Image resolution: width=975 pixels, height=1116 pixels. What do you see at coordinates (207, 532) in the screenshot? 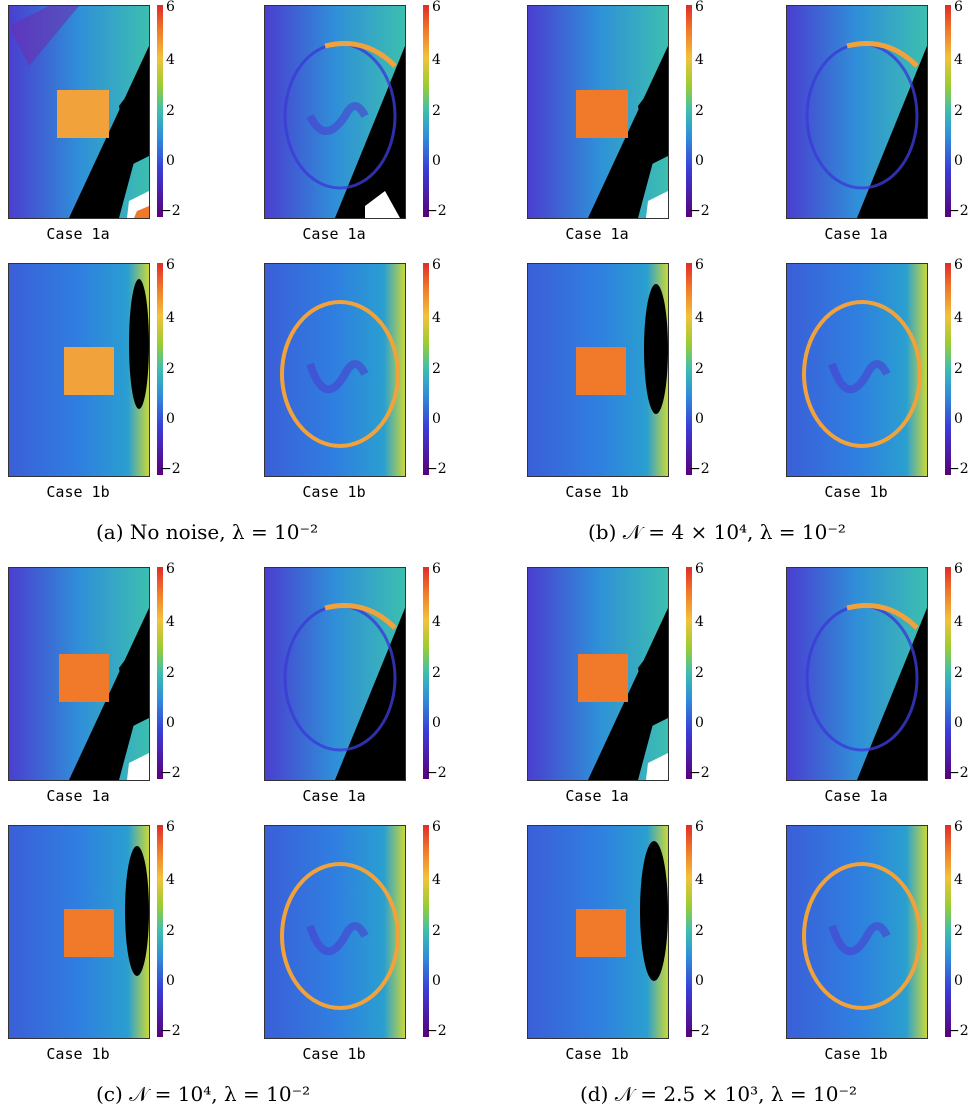
I see `subfigure-caption-a: (a) No noise, λ = 10⁻²` at bounding box center [207, 532].